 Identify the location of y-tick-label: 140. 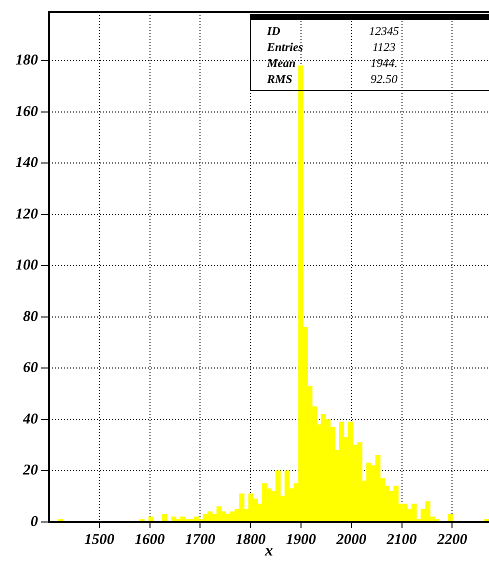
(27, 163).